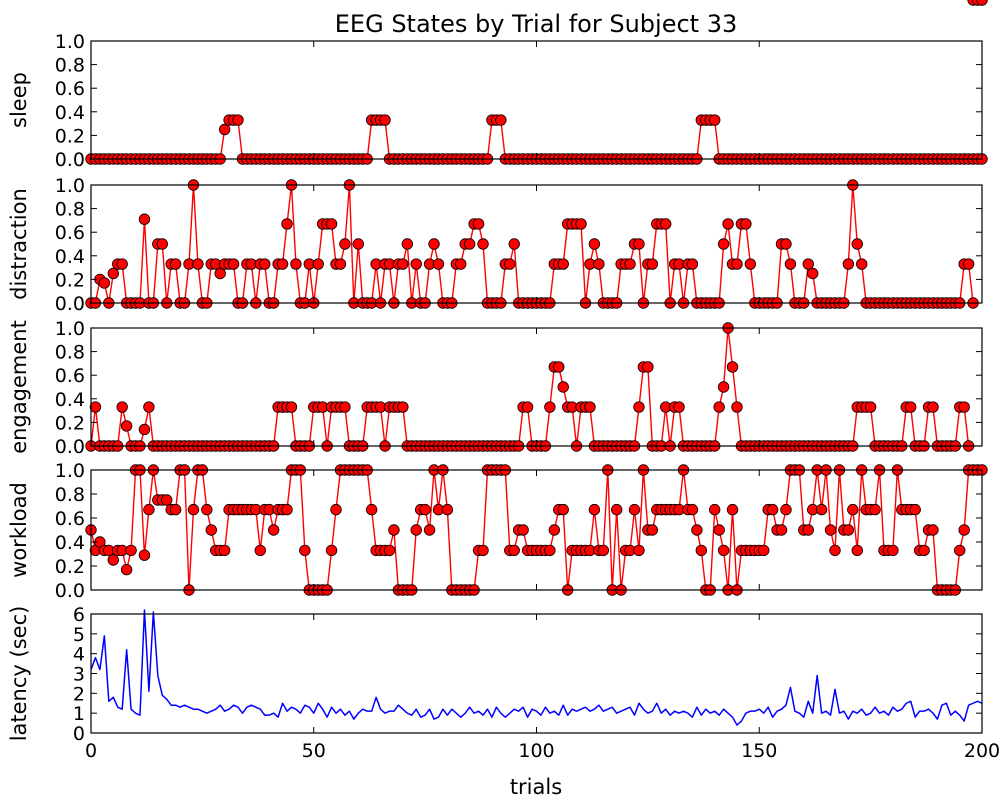 This screenshot has width=1008, height=803. What do you see at coordinates (79, 694) in the screenshot?
I see `y-tick-label: 2` at bounding box center [79, 694].